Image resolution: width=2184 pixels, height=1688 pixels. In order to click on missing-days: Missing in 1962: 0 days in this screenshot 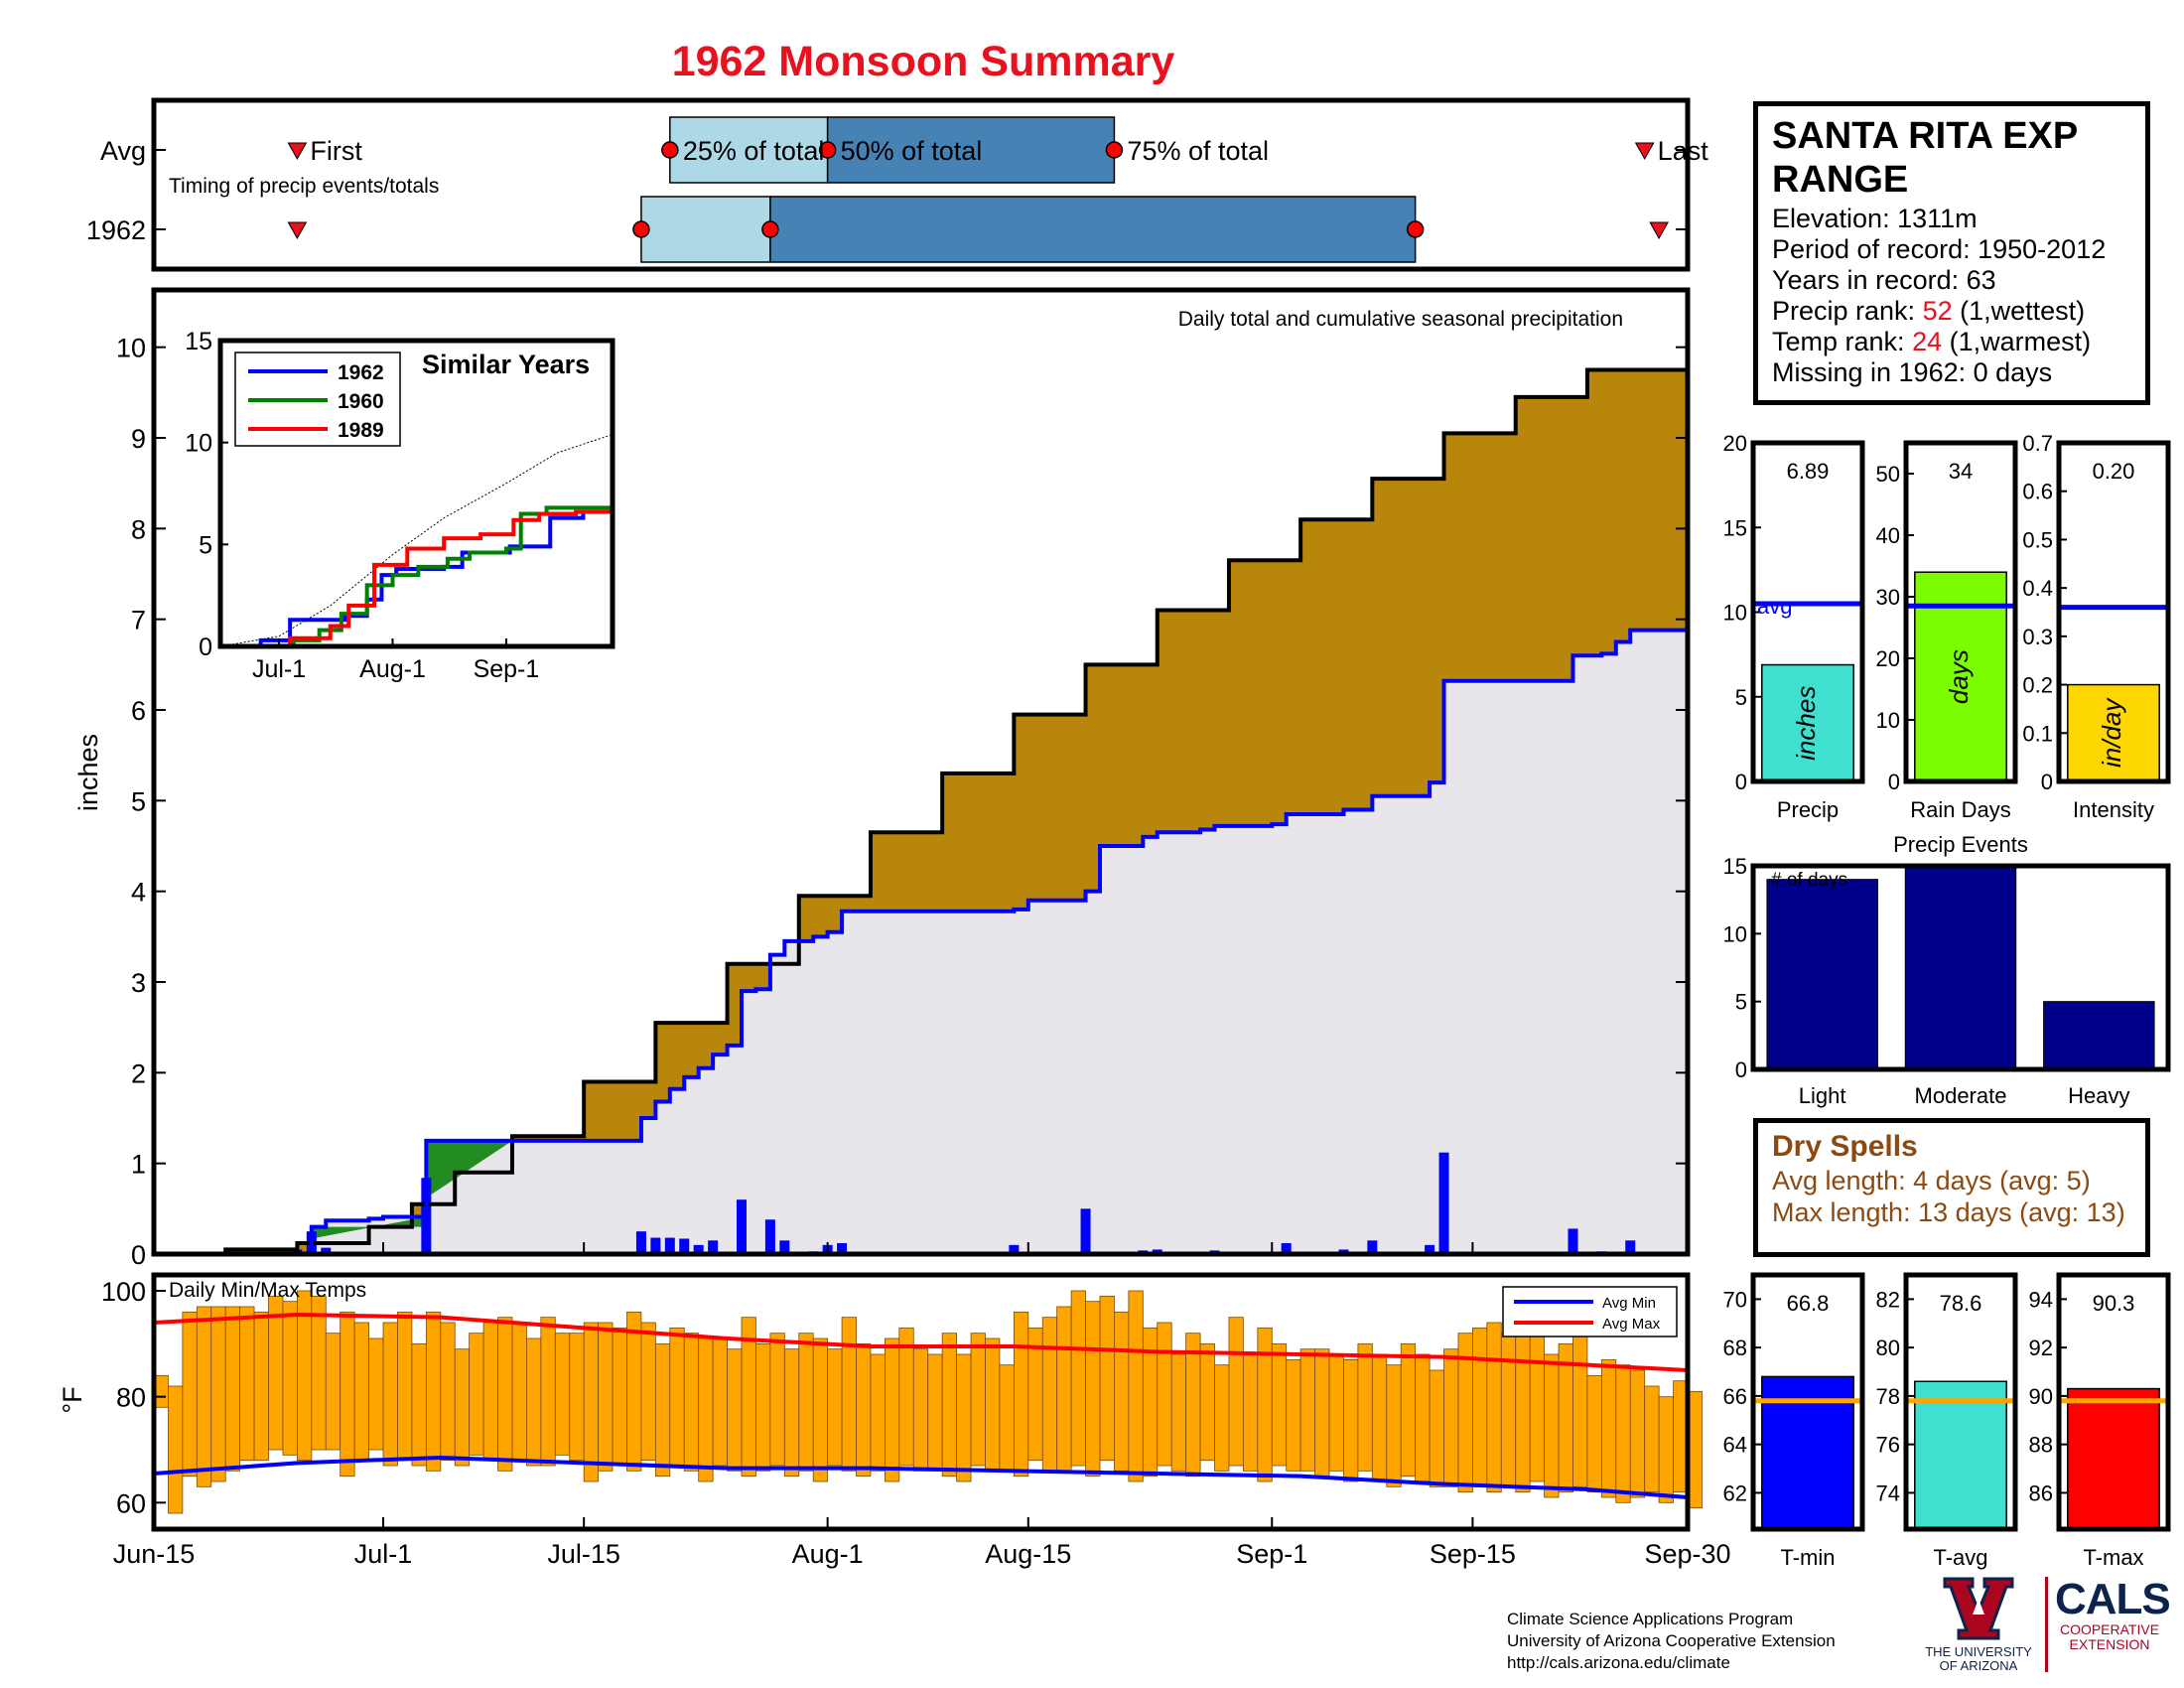, I will do `click(1912, 372)`.